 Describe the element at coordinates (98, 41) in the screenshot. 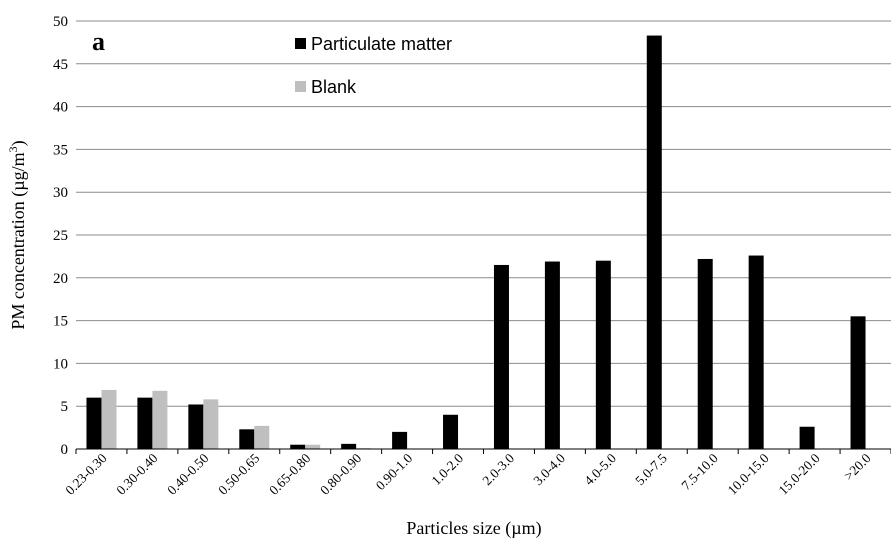

I see `panel-label: a` at that location.